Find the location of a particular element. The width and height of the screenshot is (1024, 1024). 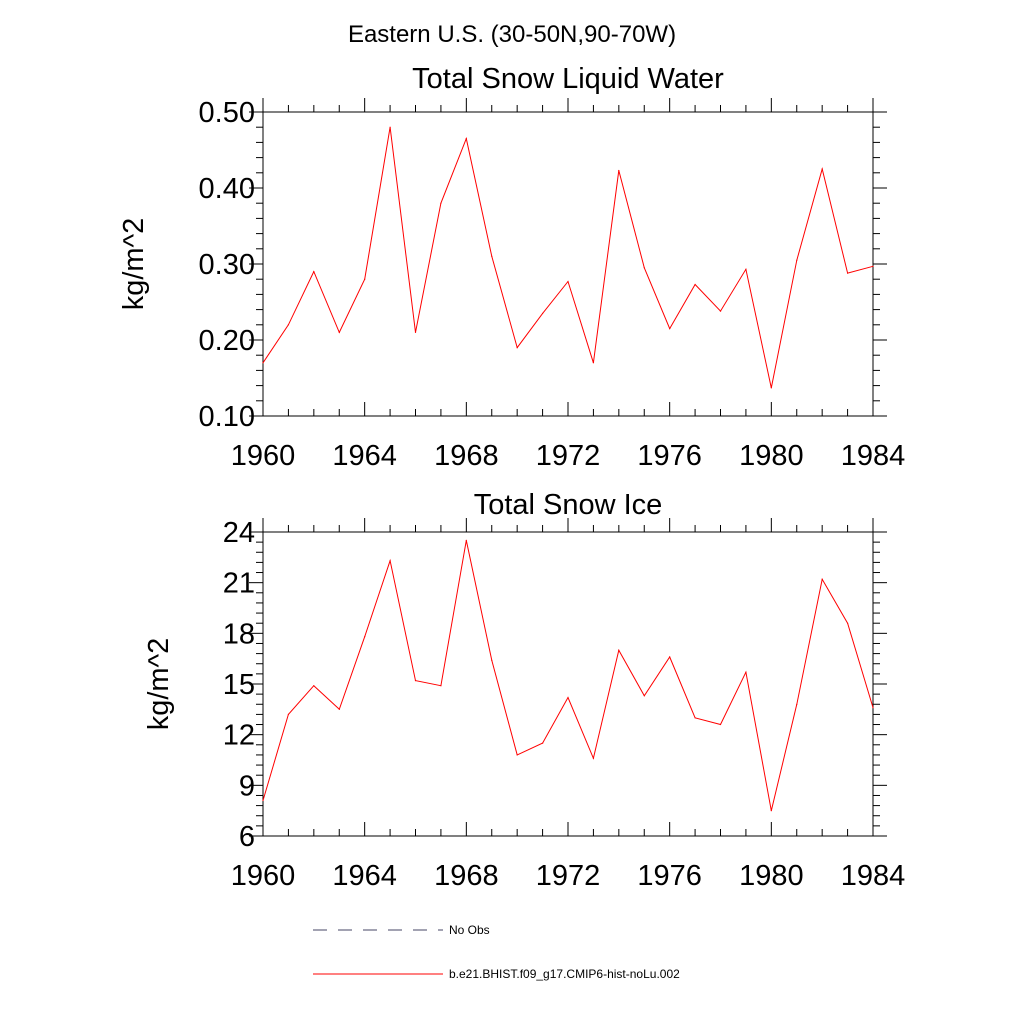

y-tick-label: 0.20 is located at coordinates (227, 341).